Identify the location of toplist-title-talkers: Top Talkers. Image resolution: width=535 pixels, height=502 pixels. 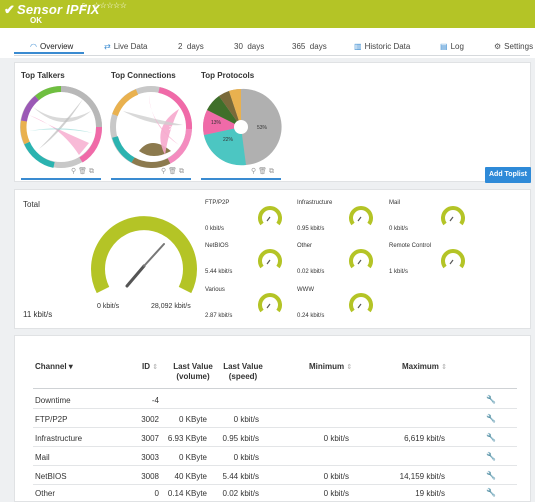
(43, 75).